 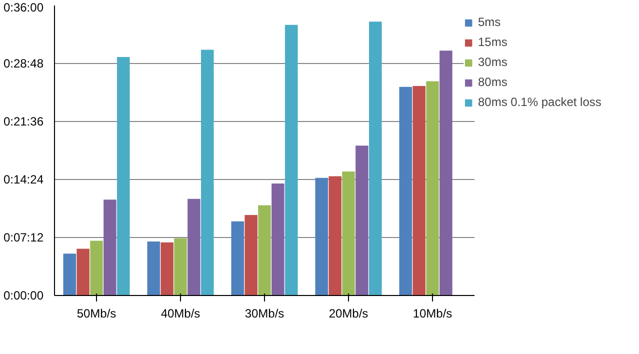 What do you see at coordinates (493, 42) in the screenshot?
I see `legend-label: 15ms` at bounding box center [493, 42].